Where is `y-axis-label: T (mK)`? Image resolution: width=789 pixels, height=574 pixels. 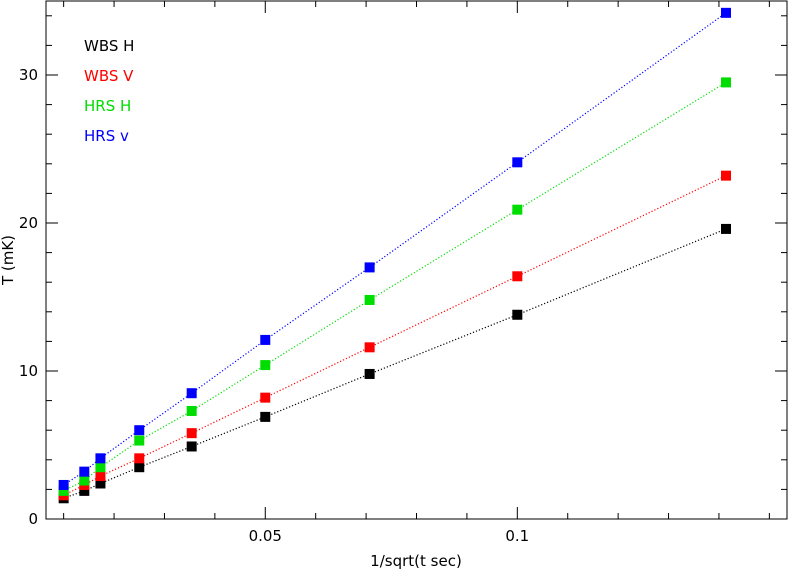 y-axis-label: T (mK) is located at coordinates (8, 260).